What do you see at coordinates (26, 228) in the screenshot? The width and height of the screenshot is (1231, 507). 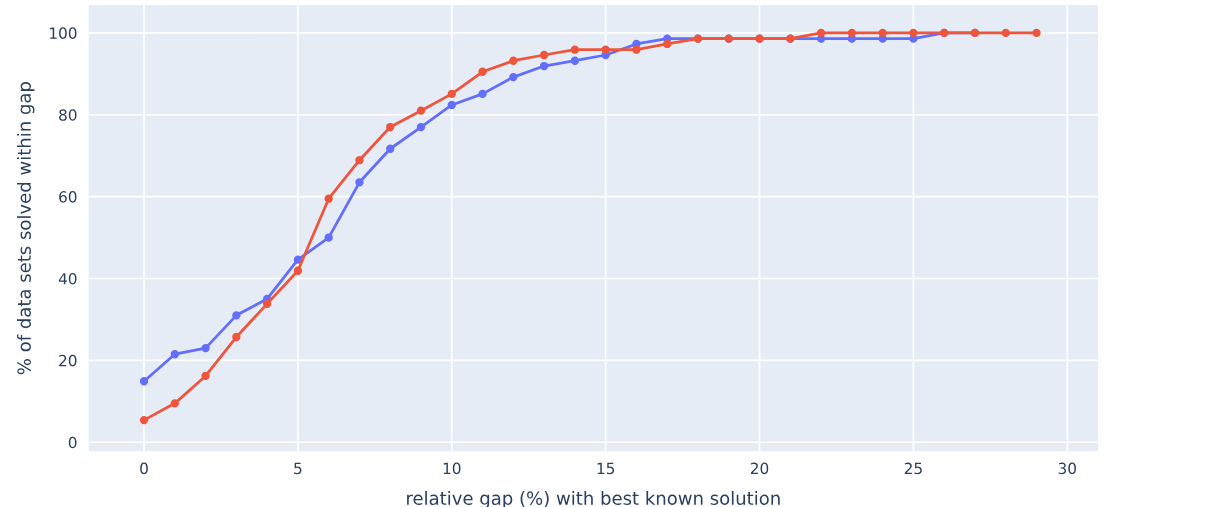 I see `y-axis-title: % of data sets solved within gap` at bounding box center [26, 228].